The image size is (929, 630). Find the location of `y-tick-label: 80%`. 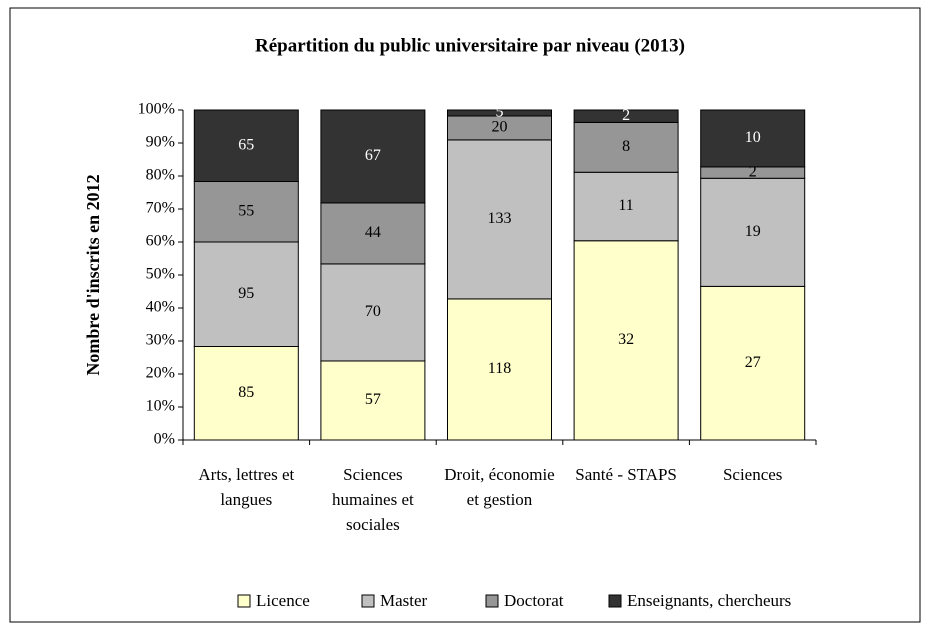

y-tick-label: 80% is located at coordinates (160, 175).